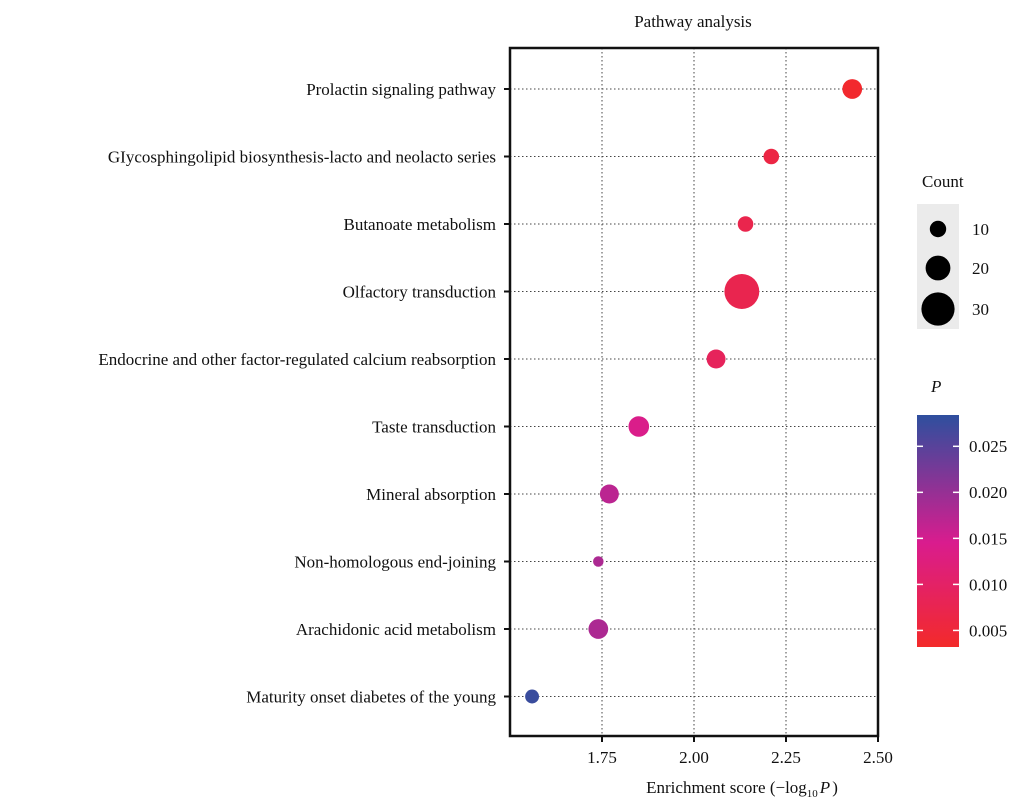 Image resolution: width=1022 pixels, height=801 pixels. I want to click on p-value-tick-label-4: 0.005, so click(988, 630).